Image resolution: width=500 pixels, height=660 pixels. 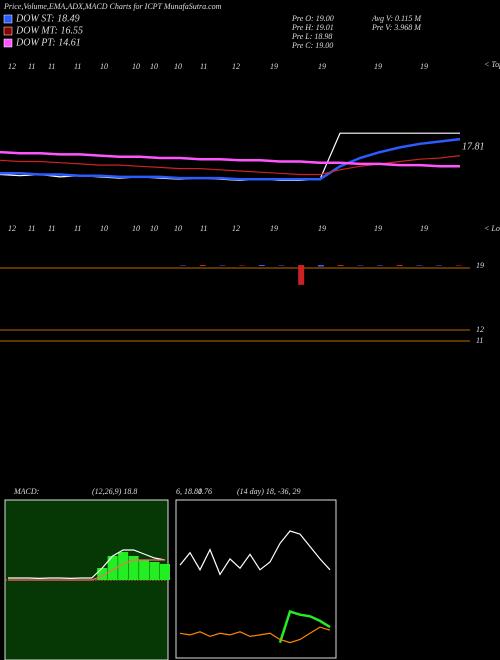 What do you see at coordinates (114, 491) in the screenshot?
I see `macd-label: (12,26,9) 18.8` at bounding box center [114, 491].